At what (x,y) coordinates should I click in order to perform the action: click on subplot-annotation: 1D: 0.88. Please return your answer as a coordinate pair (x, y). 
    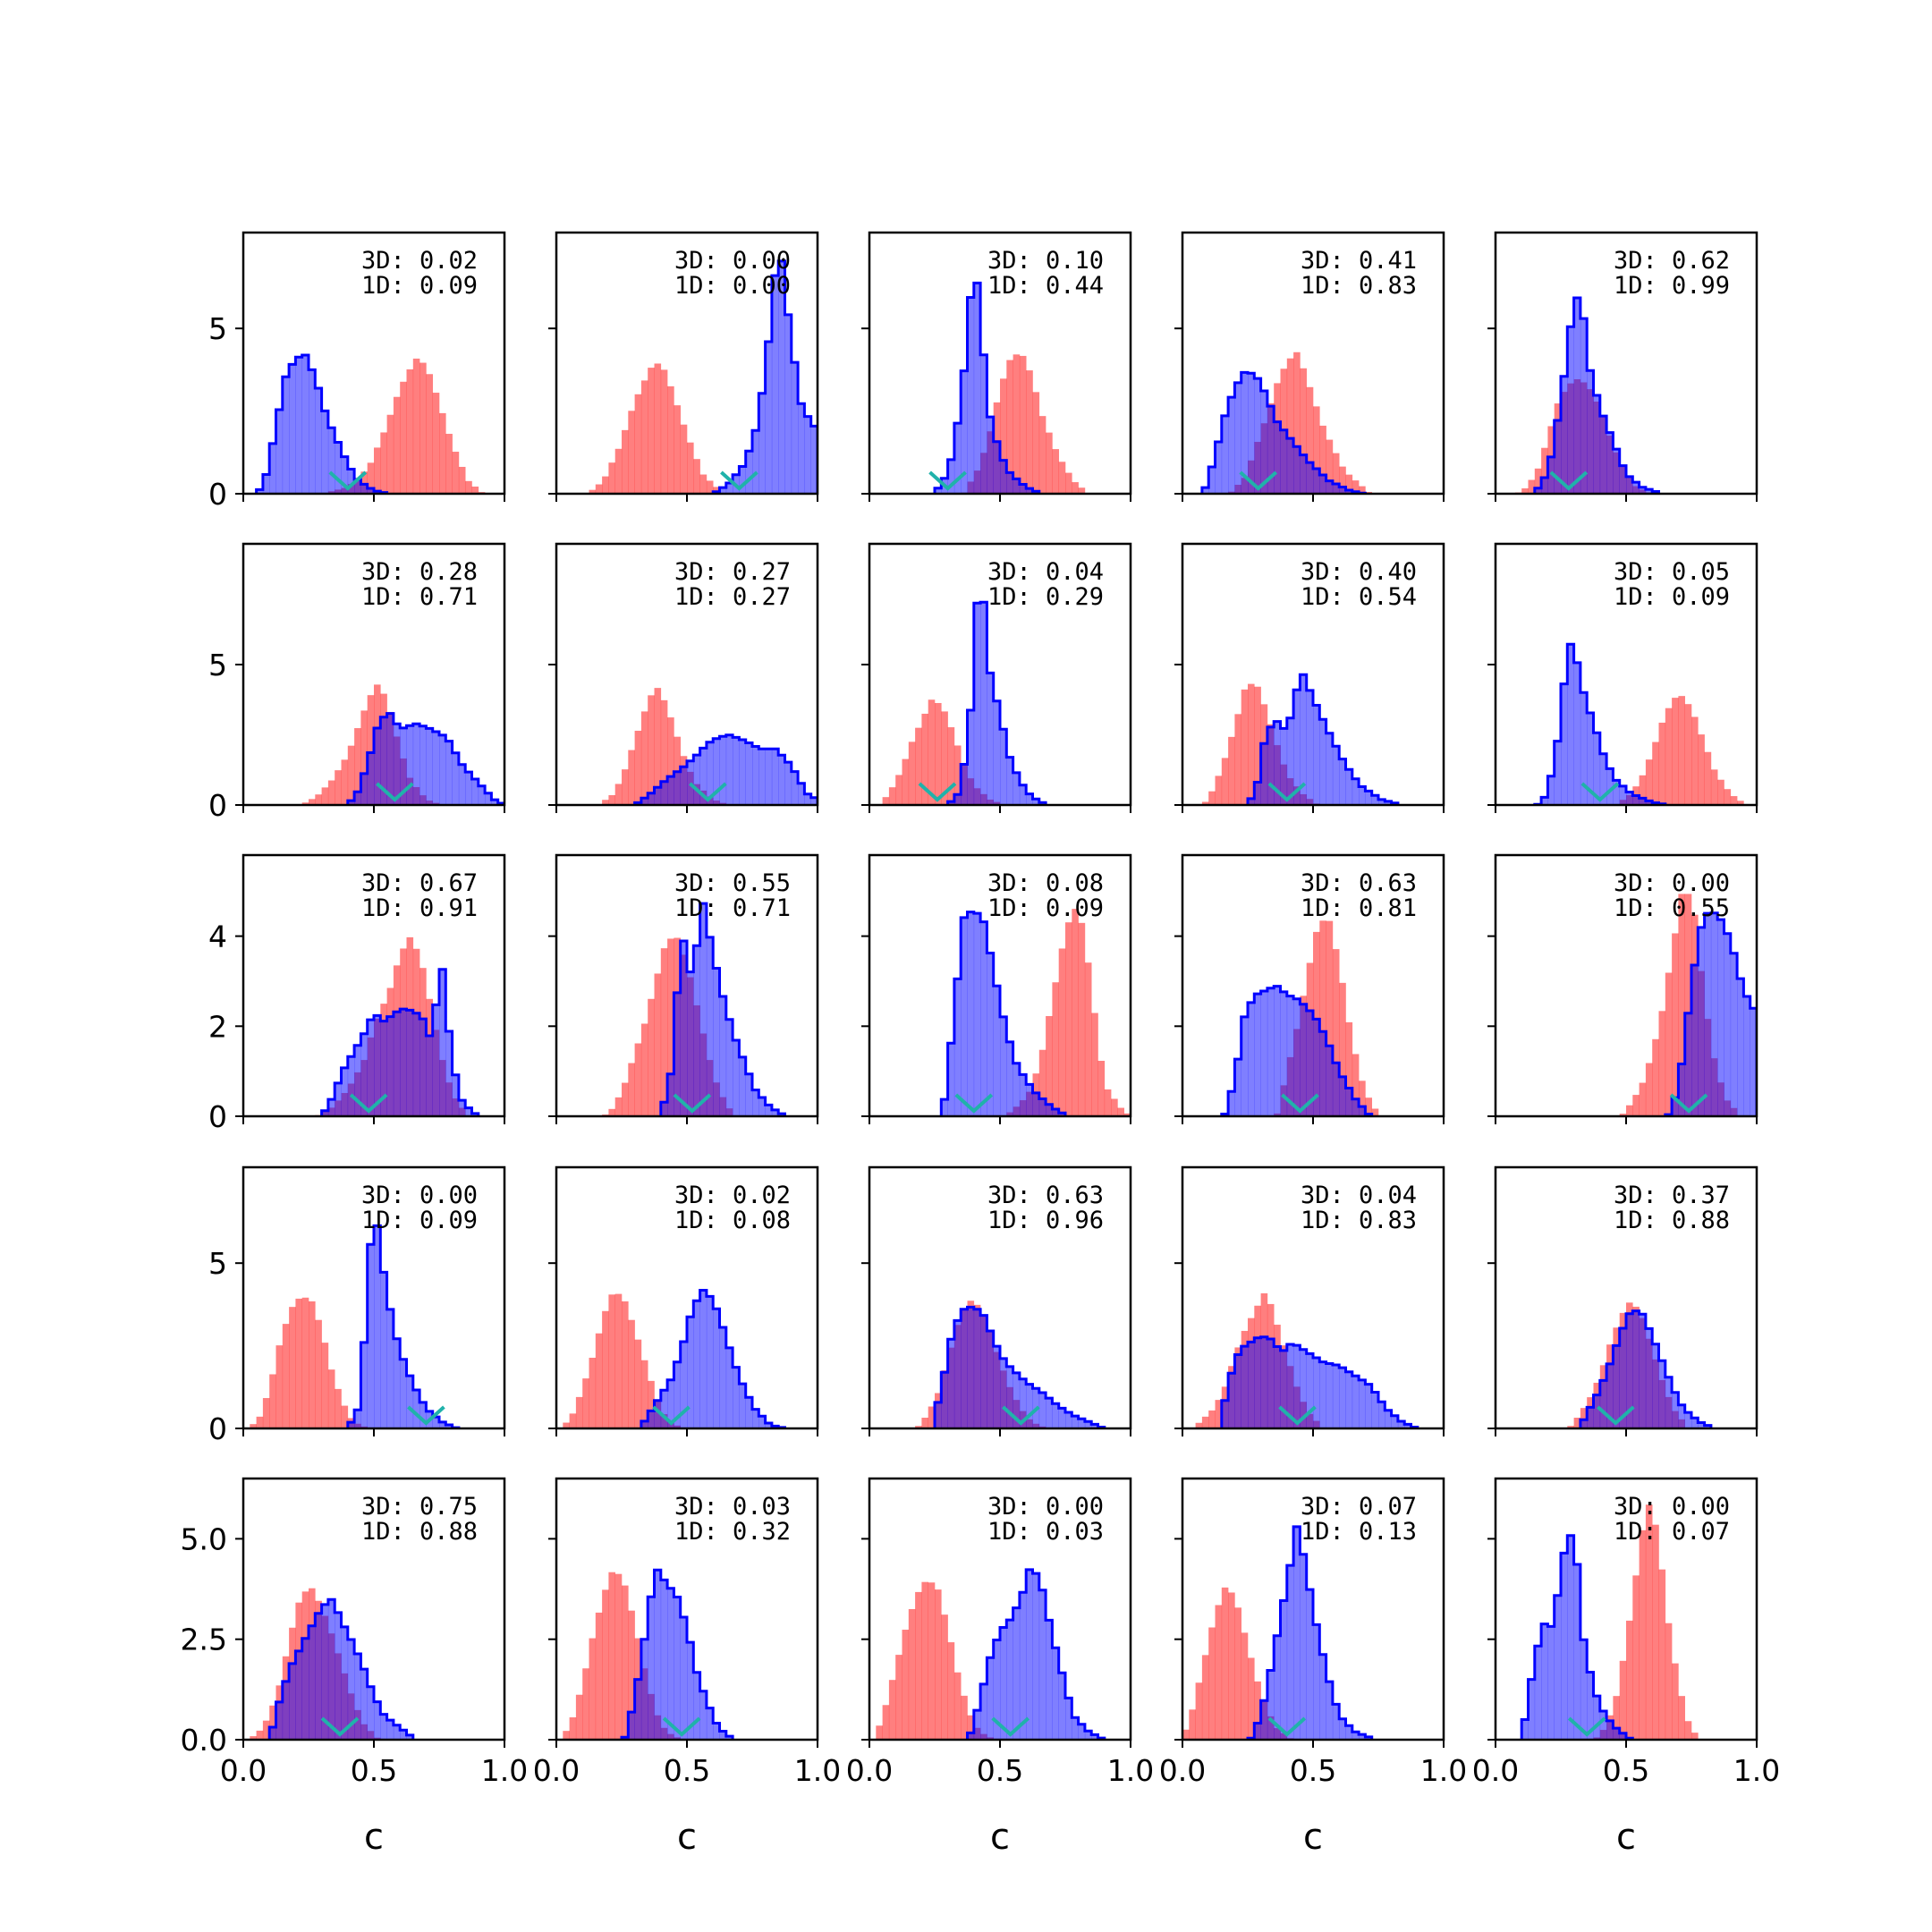
    Looking at the image, I should click on (419, 1532).